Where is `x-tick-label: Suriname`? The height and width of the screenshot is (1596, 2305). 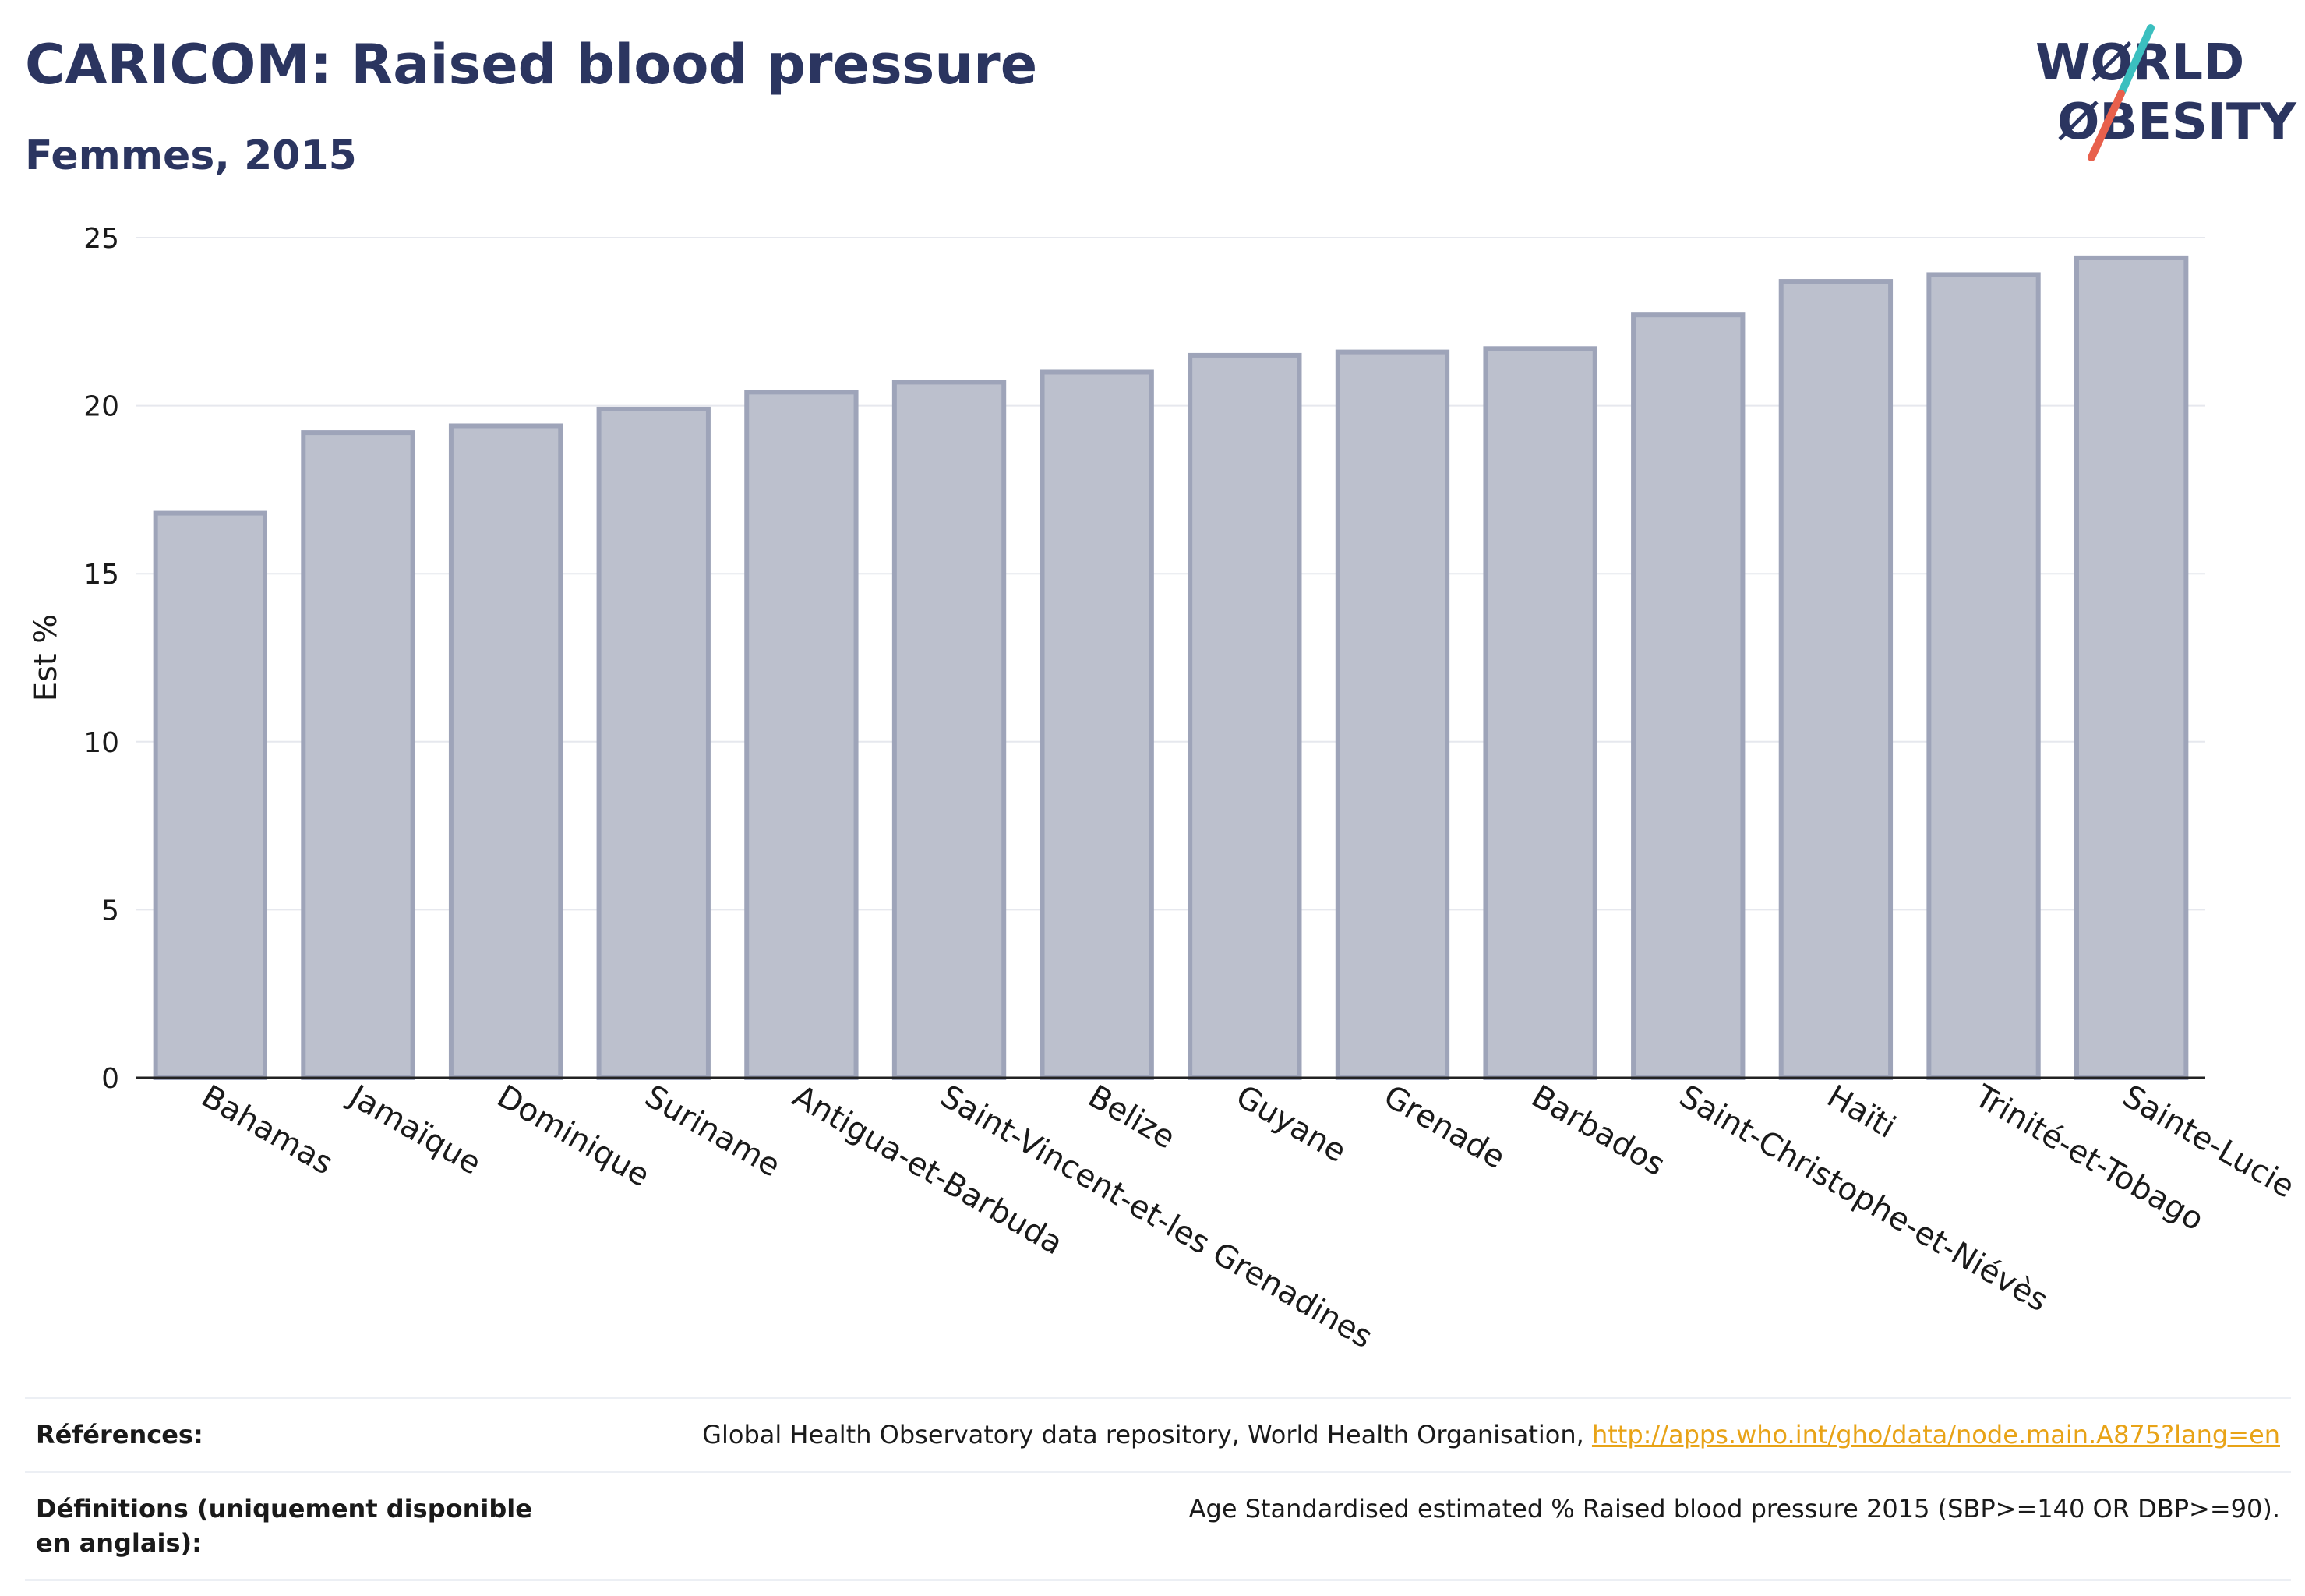 x-tick-label: Suriname is located at coordinates (712, 1132).